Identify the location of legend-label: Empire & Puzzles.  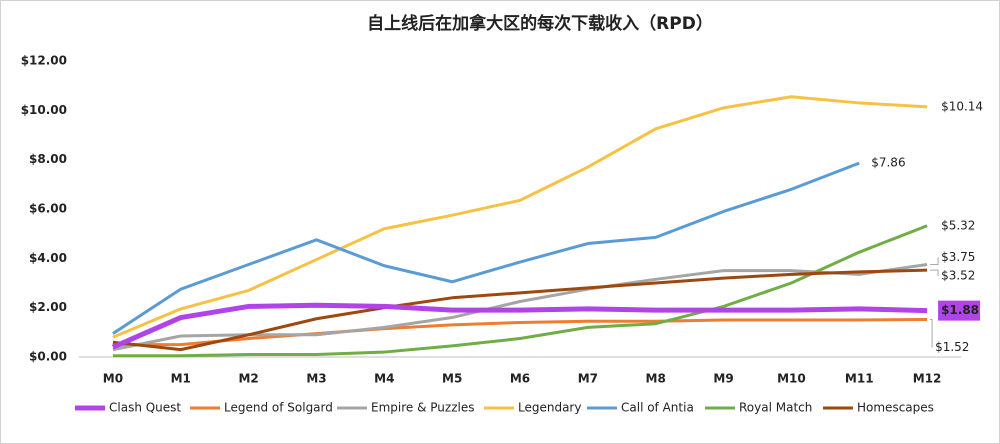
(422, 408).